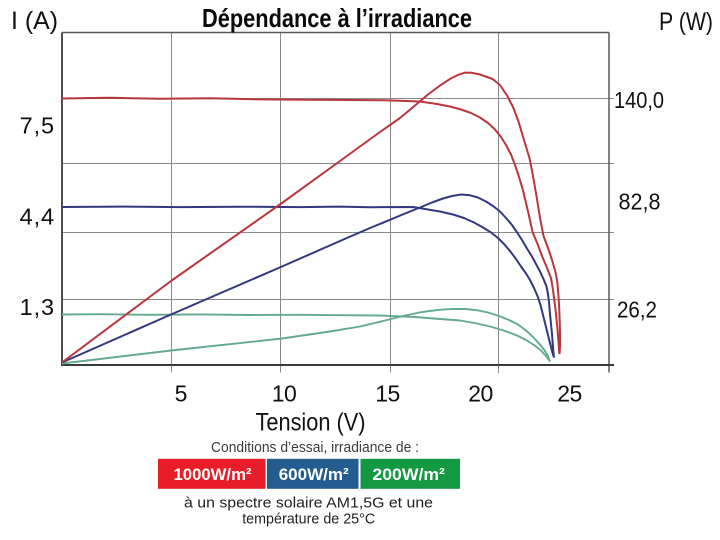 The image size is (720, 540). What do you see at coordinates (308, 519) in the screenshot?
I see `svg-text: température de 25°C` at bounding box center [308, 519].